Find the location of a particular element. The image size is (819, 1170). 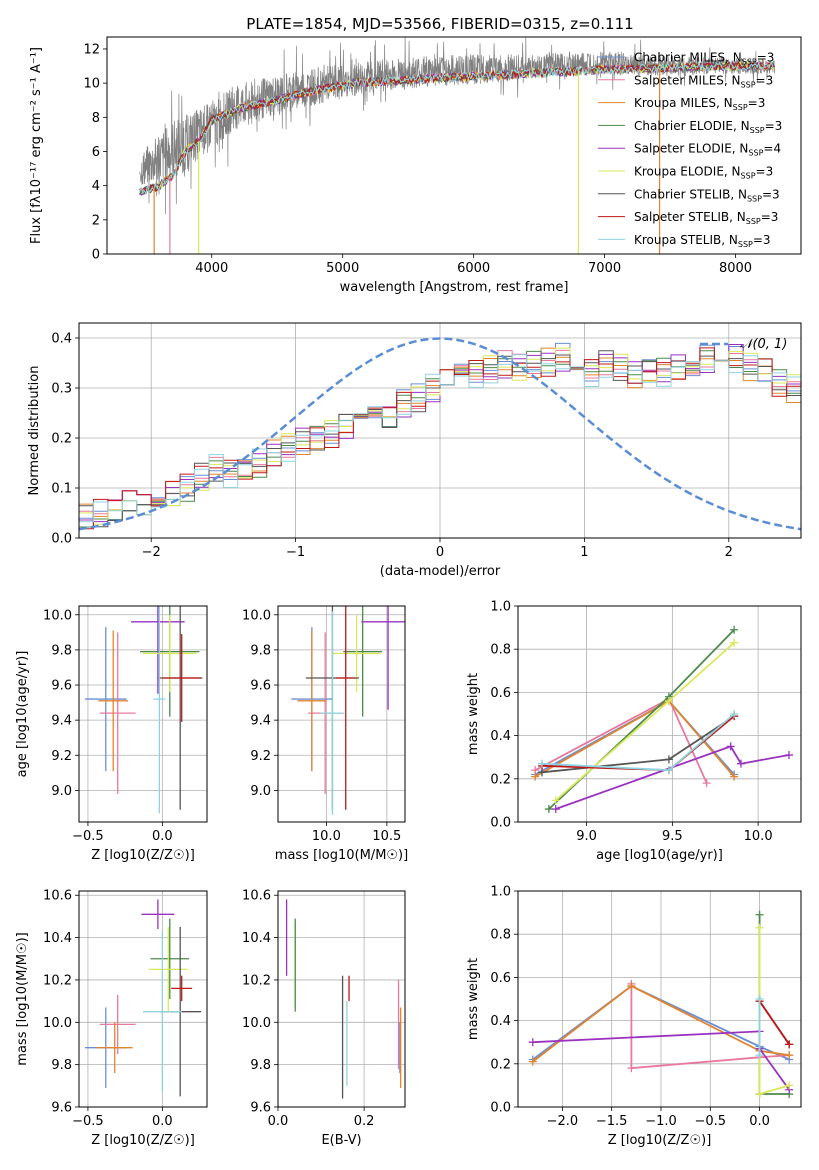

tick-label-y: 9.0 is located at coordinates (61, 791).